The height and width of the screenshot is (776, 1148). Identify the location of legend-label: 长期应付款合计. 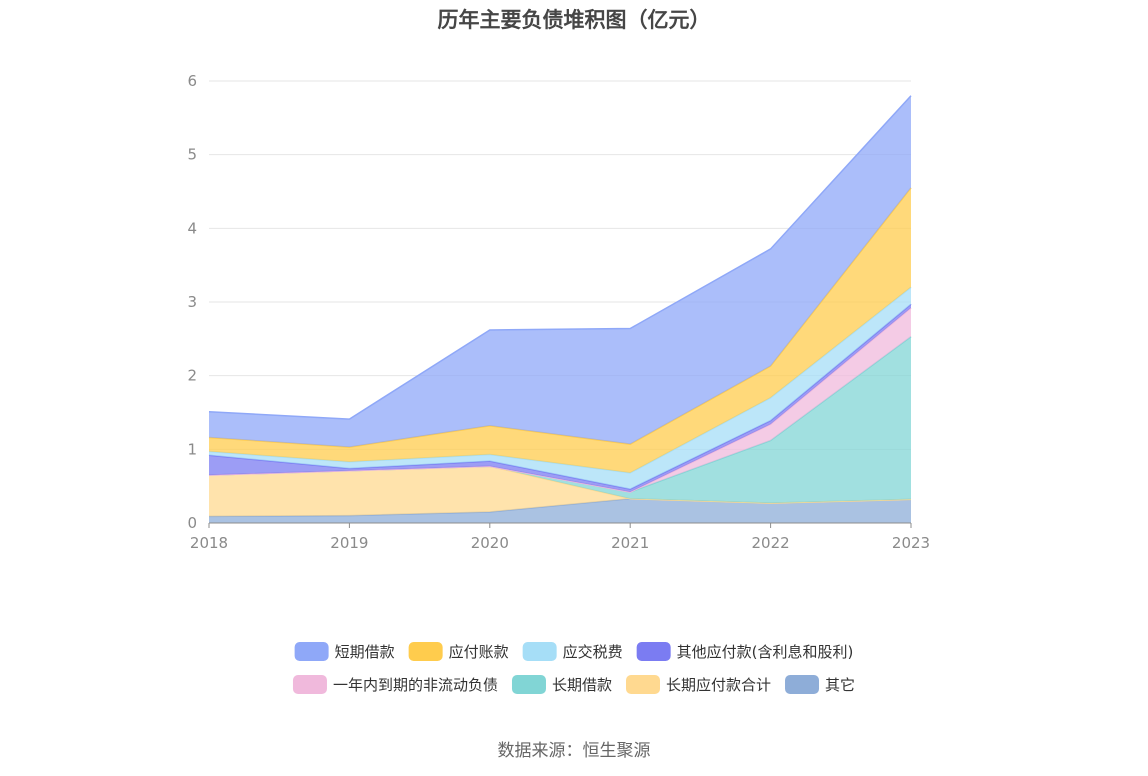
(718, 685).